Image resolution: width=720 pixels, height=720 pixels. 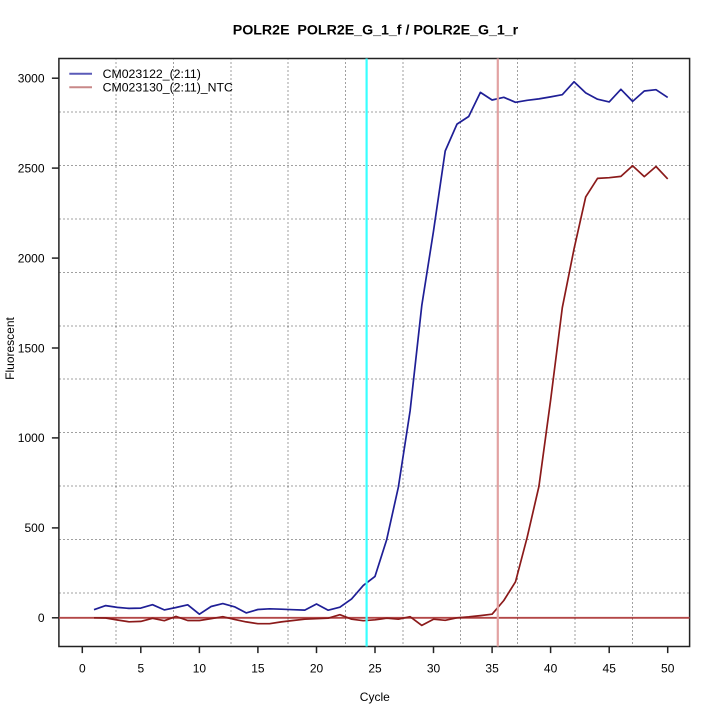 What do you see at coordinates (200, 669) in the screenshot?
I see `svg-text: 10` at bounding box center [200, 669].